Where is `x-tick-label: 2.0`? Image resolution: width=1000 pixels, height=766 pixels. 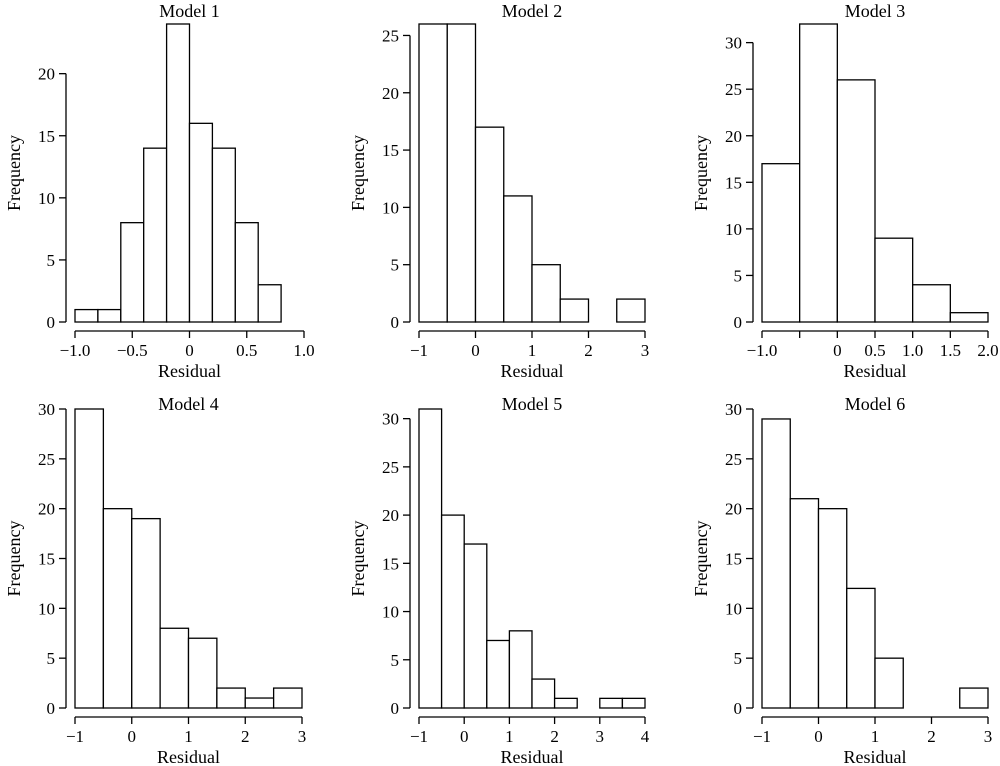 x-tick-label: 2.0 is located at coordinates (987, 350).